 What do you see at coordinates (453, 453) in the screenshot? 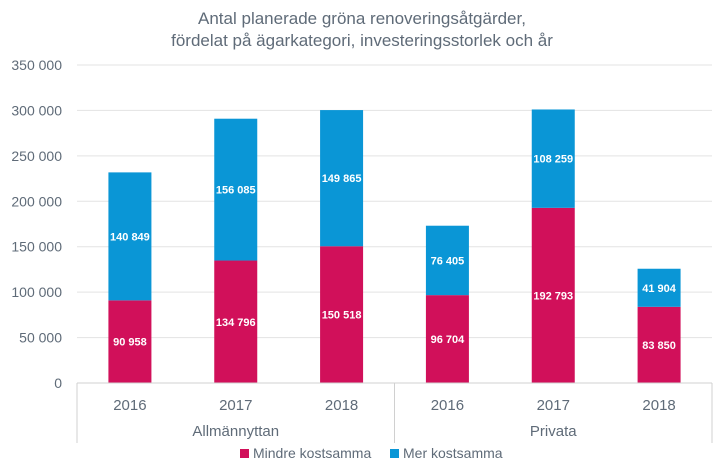
I see `legend-label: Mer kostsamma` at bounding box center [453, 453].